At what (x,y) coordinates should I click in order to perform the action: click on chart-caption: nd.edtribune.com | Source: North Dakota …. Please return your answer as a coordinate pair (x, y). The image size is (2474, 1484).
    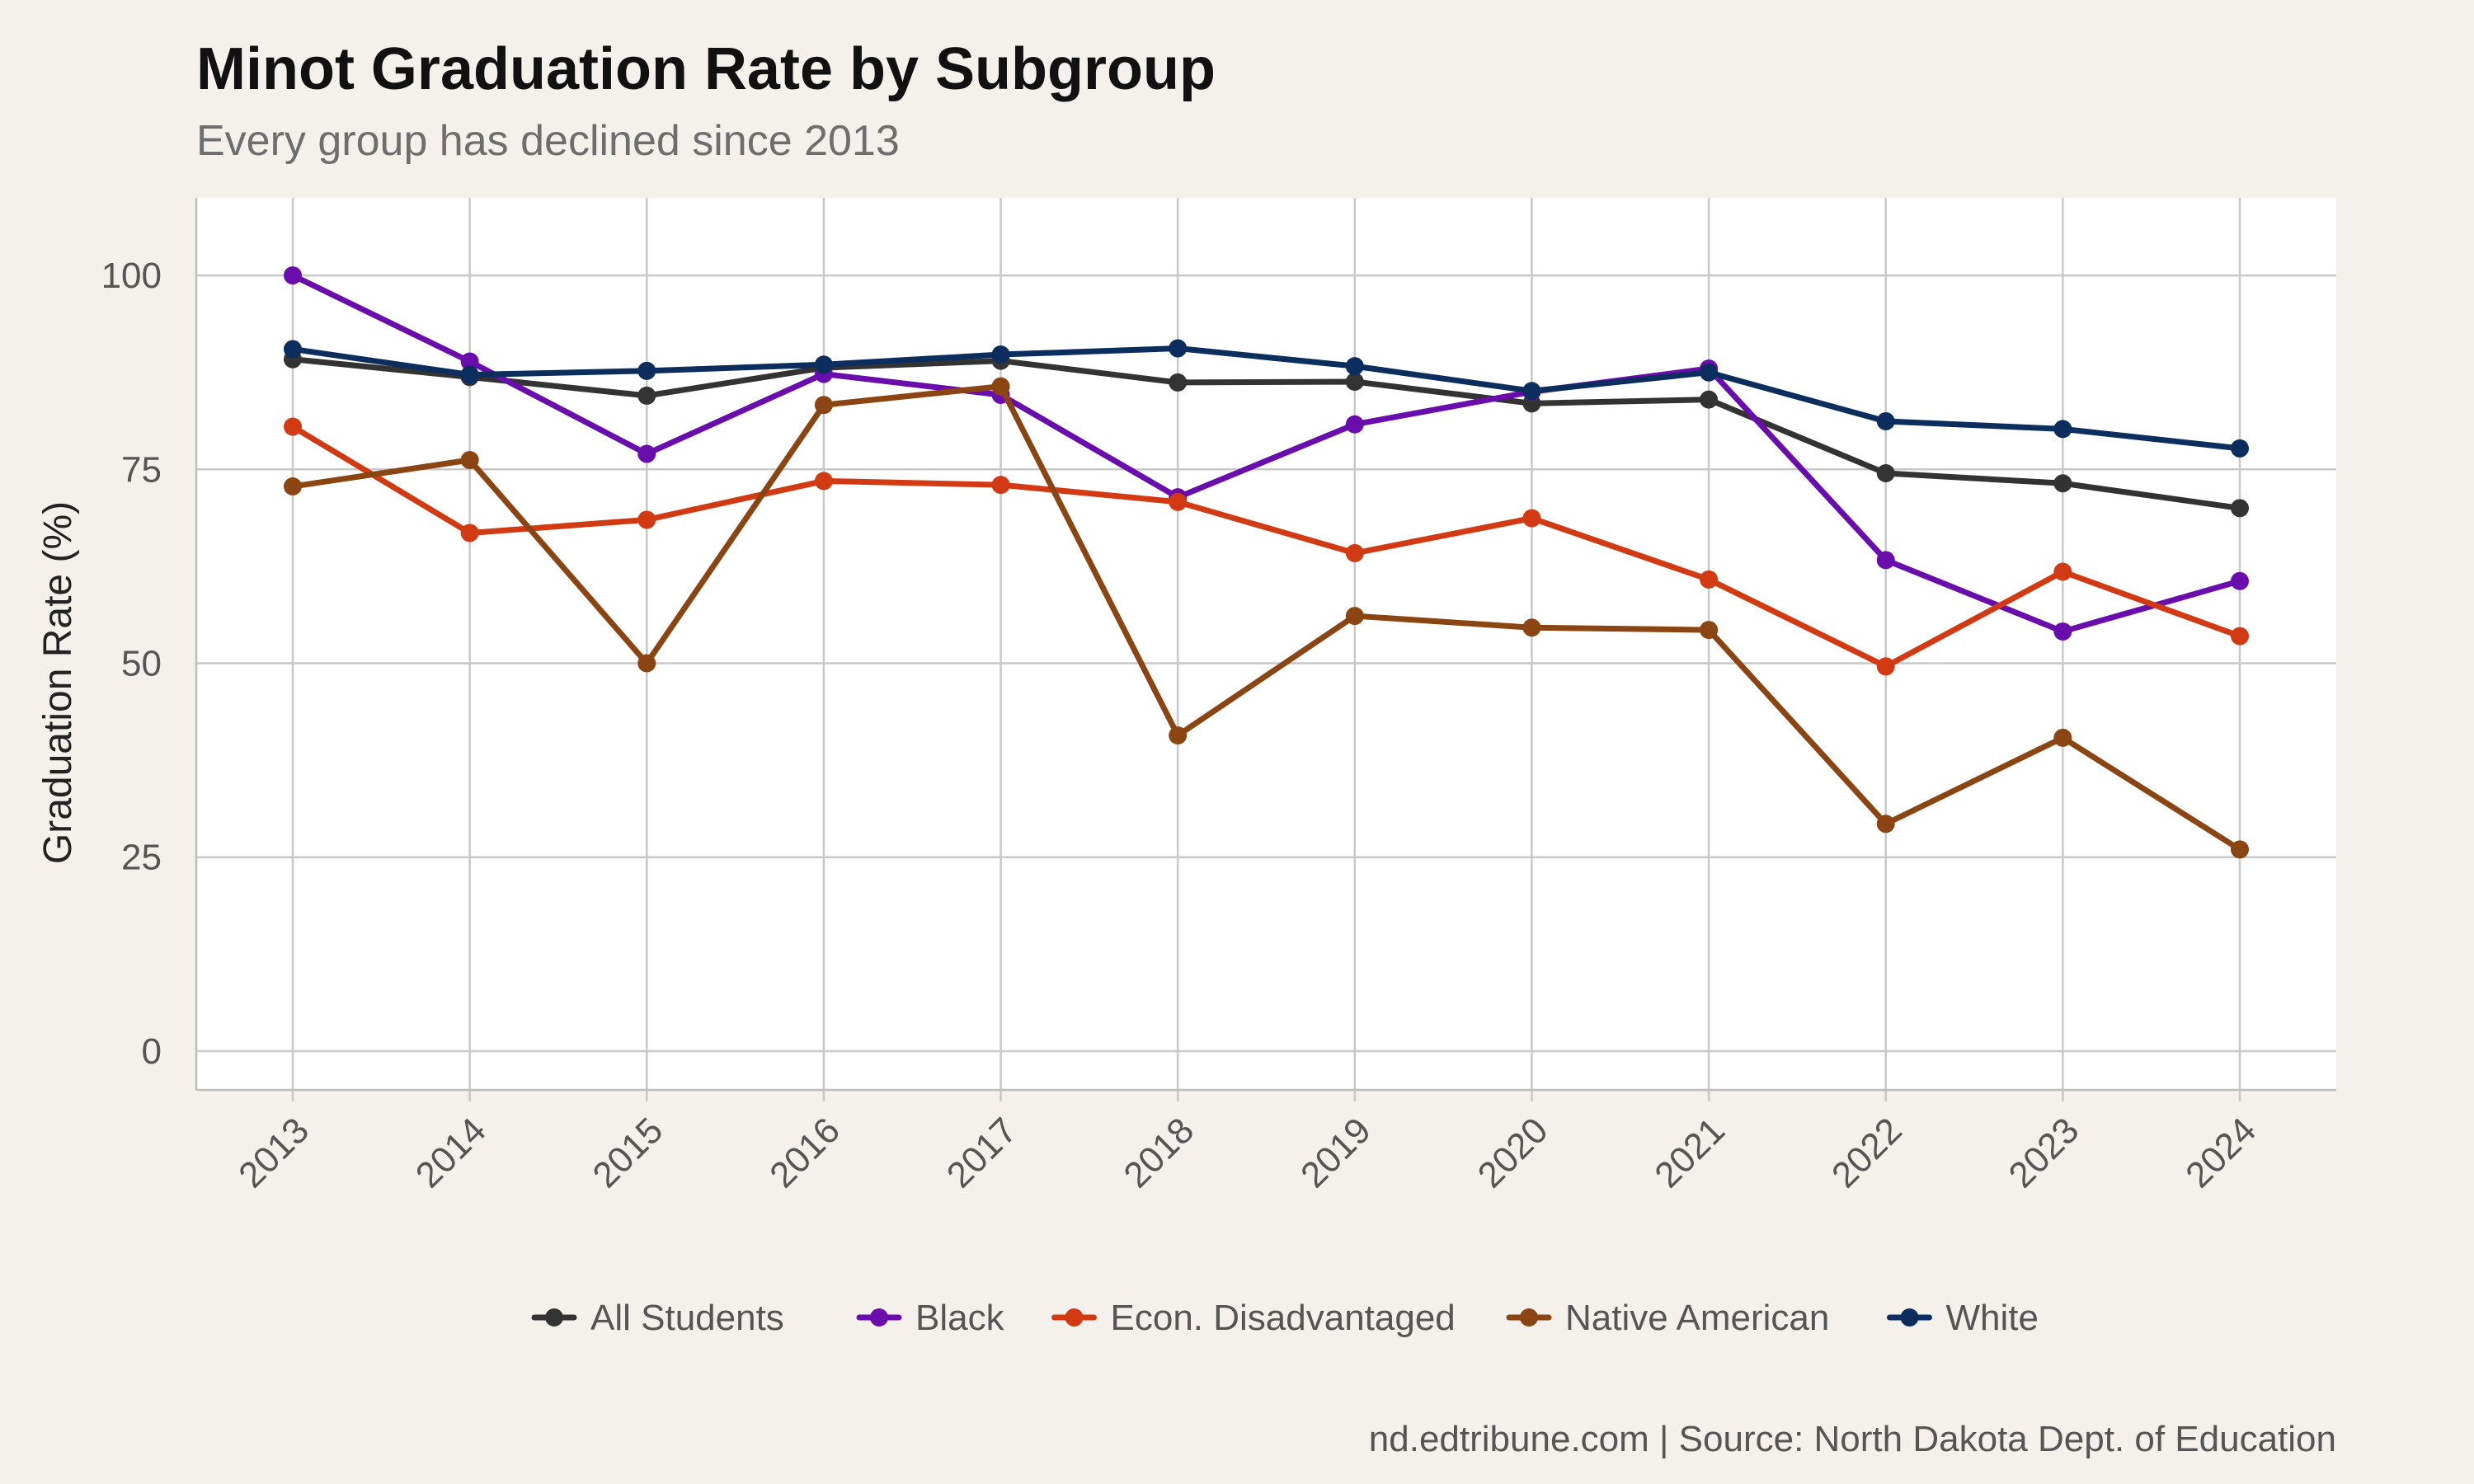
    Looking at the image, I should click on (1852, 1439).